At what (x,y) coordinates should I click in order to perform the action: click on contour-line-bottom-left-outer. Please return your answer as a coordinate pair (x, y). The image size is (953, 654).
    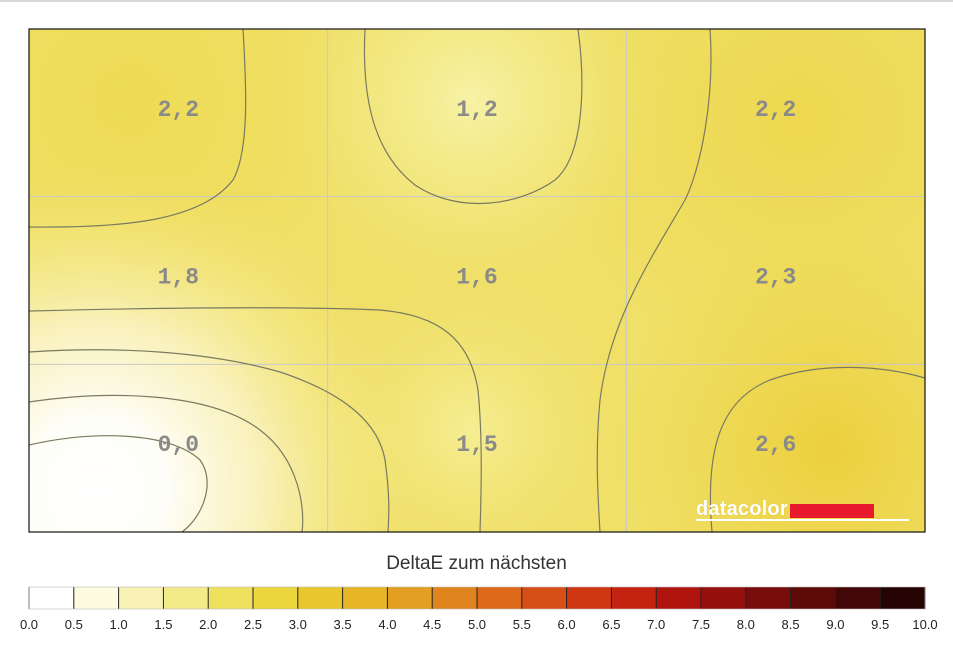
    Looking at the image, I should click on (209, 440).